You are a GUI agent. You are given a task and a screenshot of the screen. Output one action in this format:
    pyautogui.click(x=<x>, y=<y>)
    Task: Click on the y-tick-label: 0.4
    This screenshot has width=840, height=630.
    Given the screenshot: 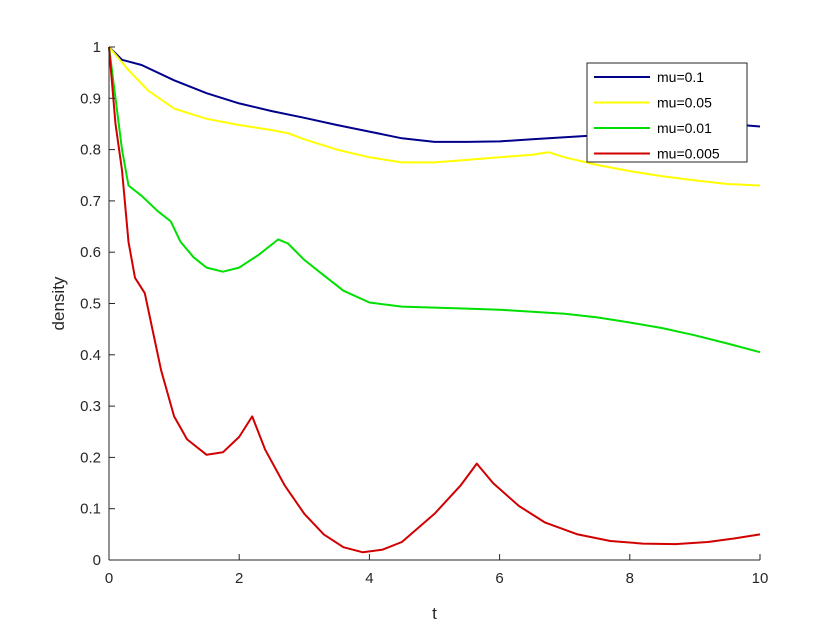 What is the action you would take?
    pyautogui.click(x=90, y=355)
    